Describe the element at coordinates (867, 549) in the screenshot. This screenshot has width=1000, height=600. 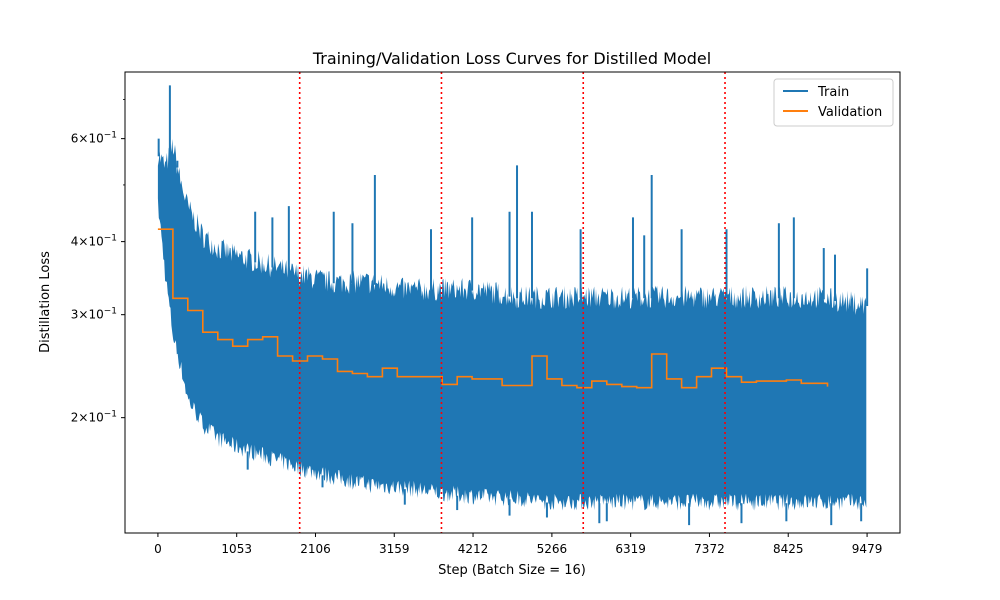
I see `x-tick-label: 9479` at that location.